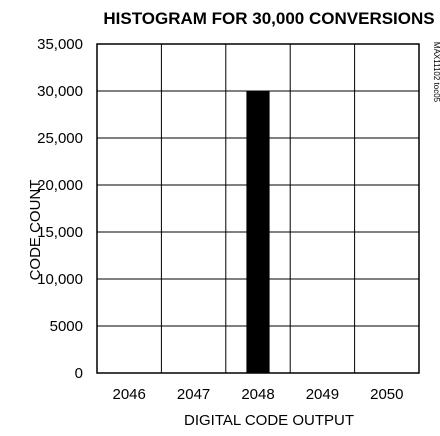 The height and width of the screenshot is (436, 440). Describe the element at coordinates (60, 138) in the screenshot. I see `y-tick-label: 25,000` at that location.